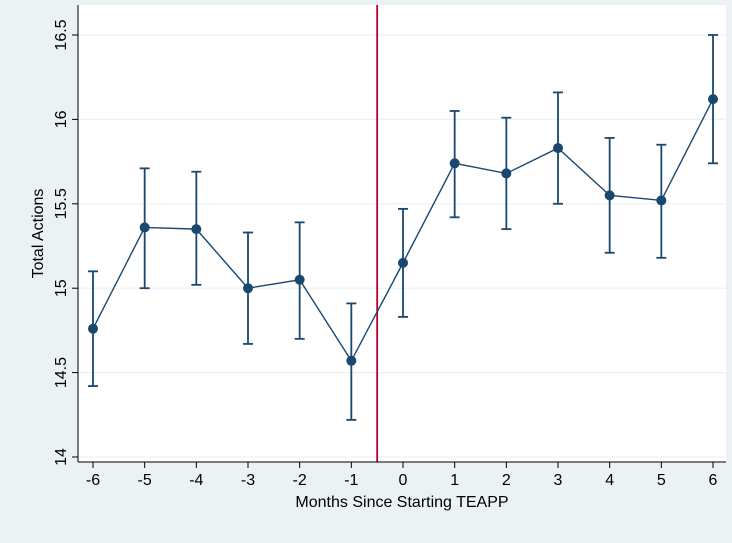  I want to click on x-tick-label: 3, so click(558, 480).